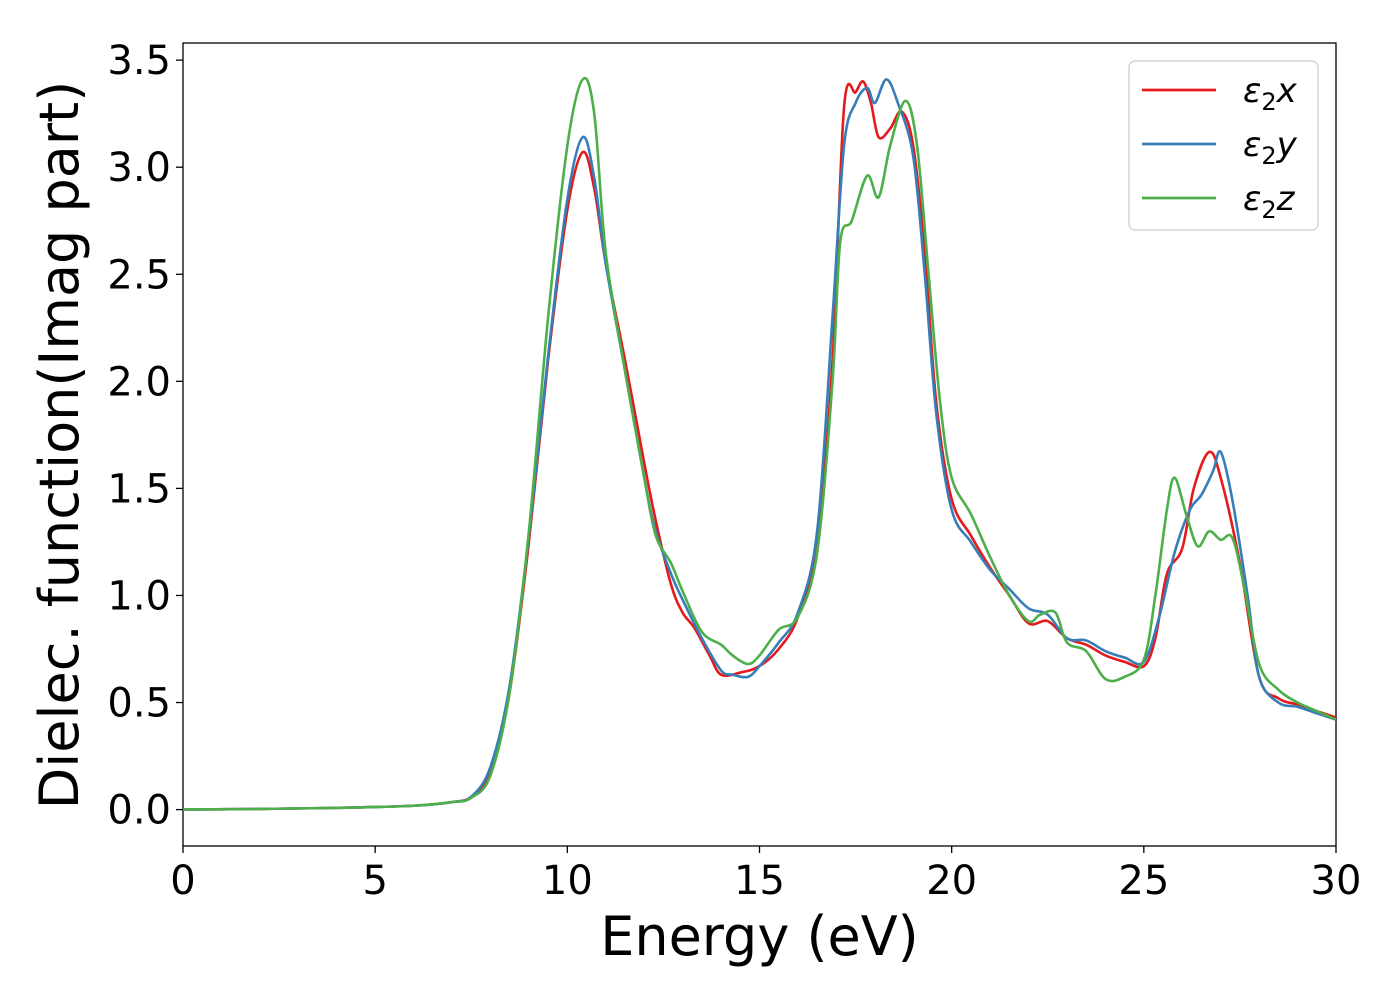  I want to click on y-tick-label: 3.5, so click(139, 61).